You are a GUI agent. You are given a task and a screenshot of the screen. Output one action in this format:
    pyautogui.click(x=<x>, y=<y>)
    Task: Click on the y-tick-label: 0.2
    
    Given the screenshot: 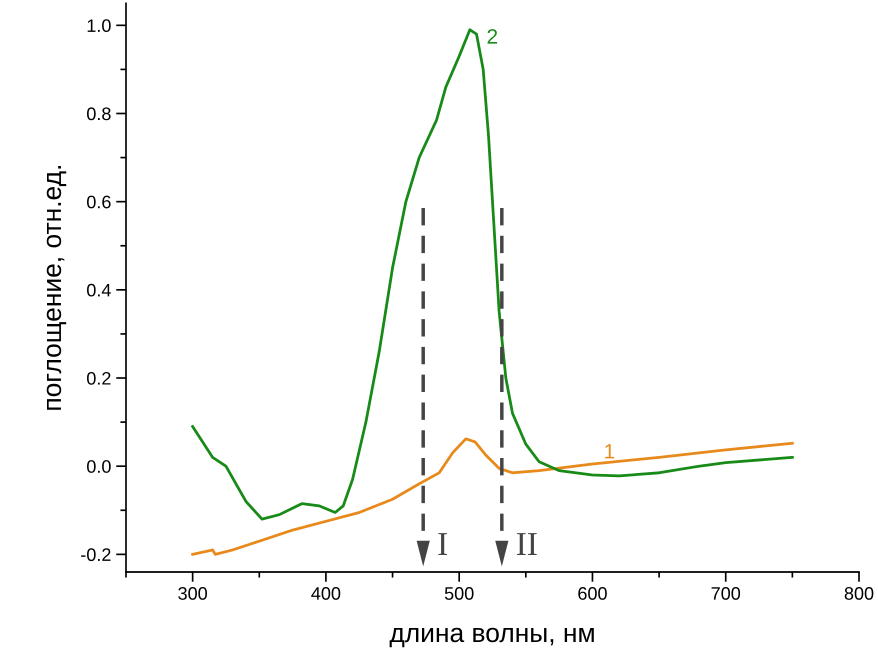 What is the action you would take?
    pyautogui.click(x=99, y=378)
    